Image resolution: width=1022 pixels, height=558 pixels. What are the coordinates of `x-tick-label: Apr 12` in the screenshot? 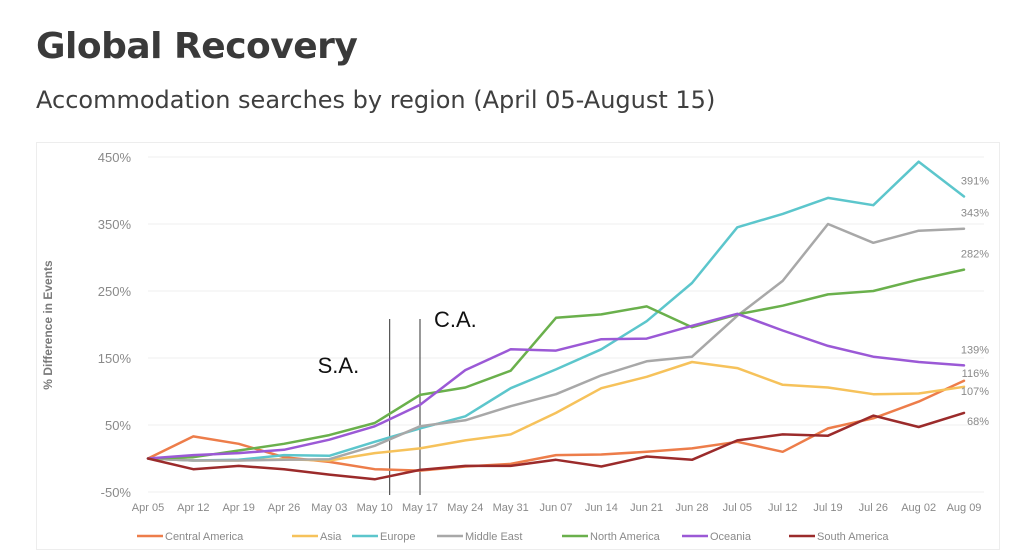 It's located at (193, 508).